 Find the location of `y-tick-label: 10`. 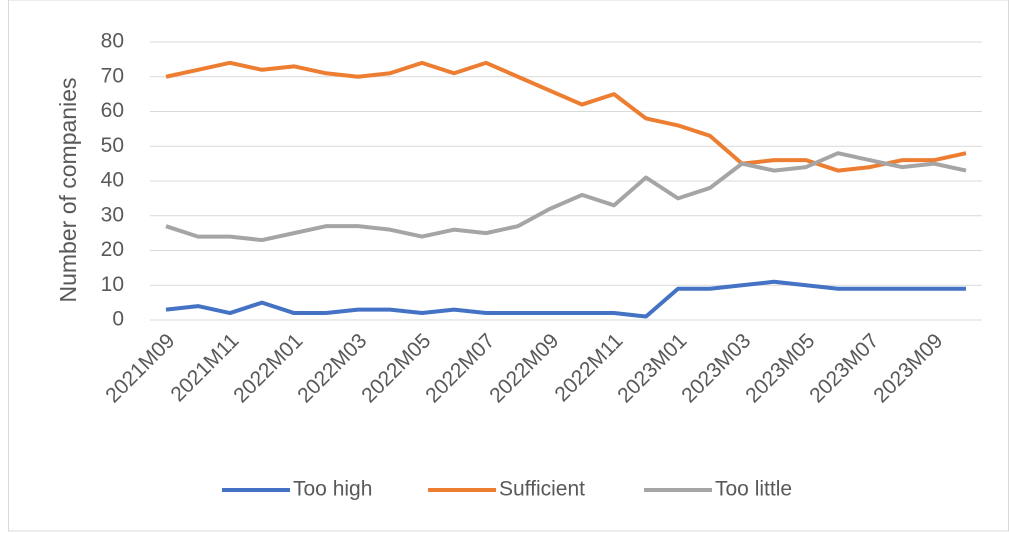

y-tick-label: 10 is located at coordinates (112, 284).